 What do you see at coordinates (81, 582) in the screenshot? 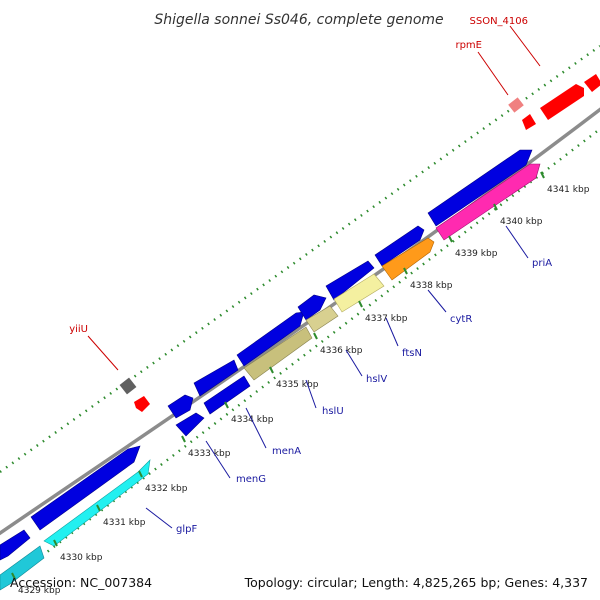
I see `accession-text: Accession: NC_007384` at bounding box center [81, 582].